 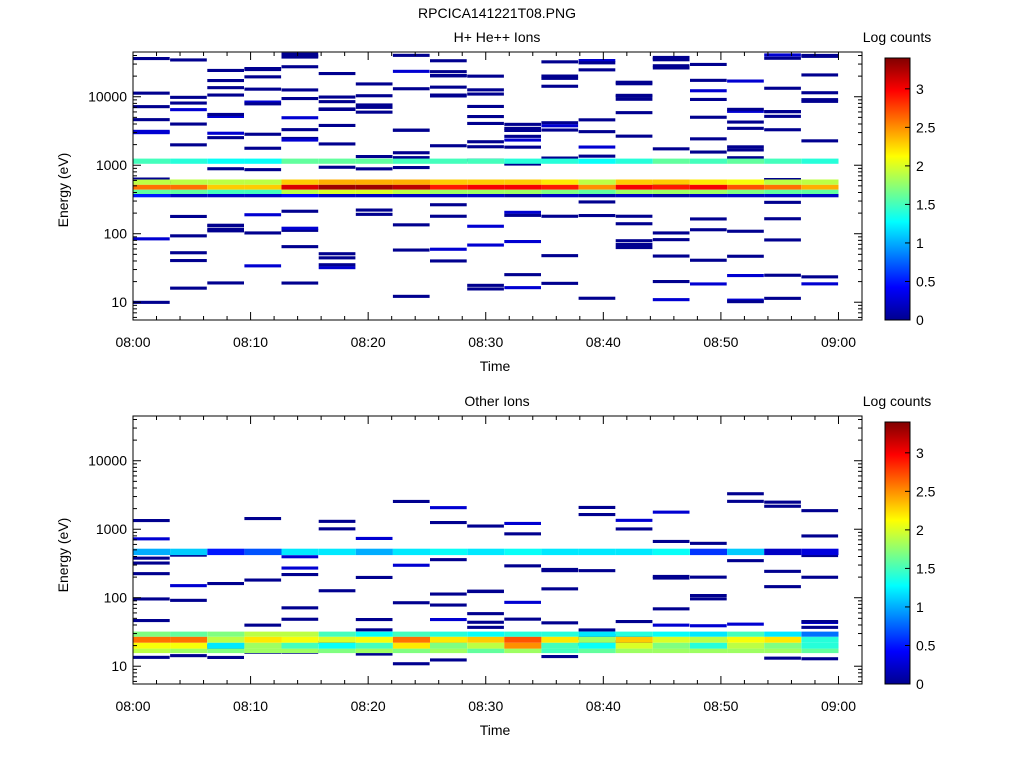 I want to click on colorbar-tick-label: 0, so click(x=920, y=684).